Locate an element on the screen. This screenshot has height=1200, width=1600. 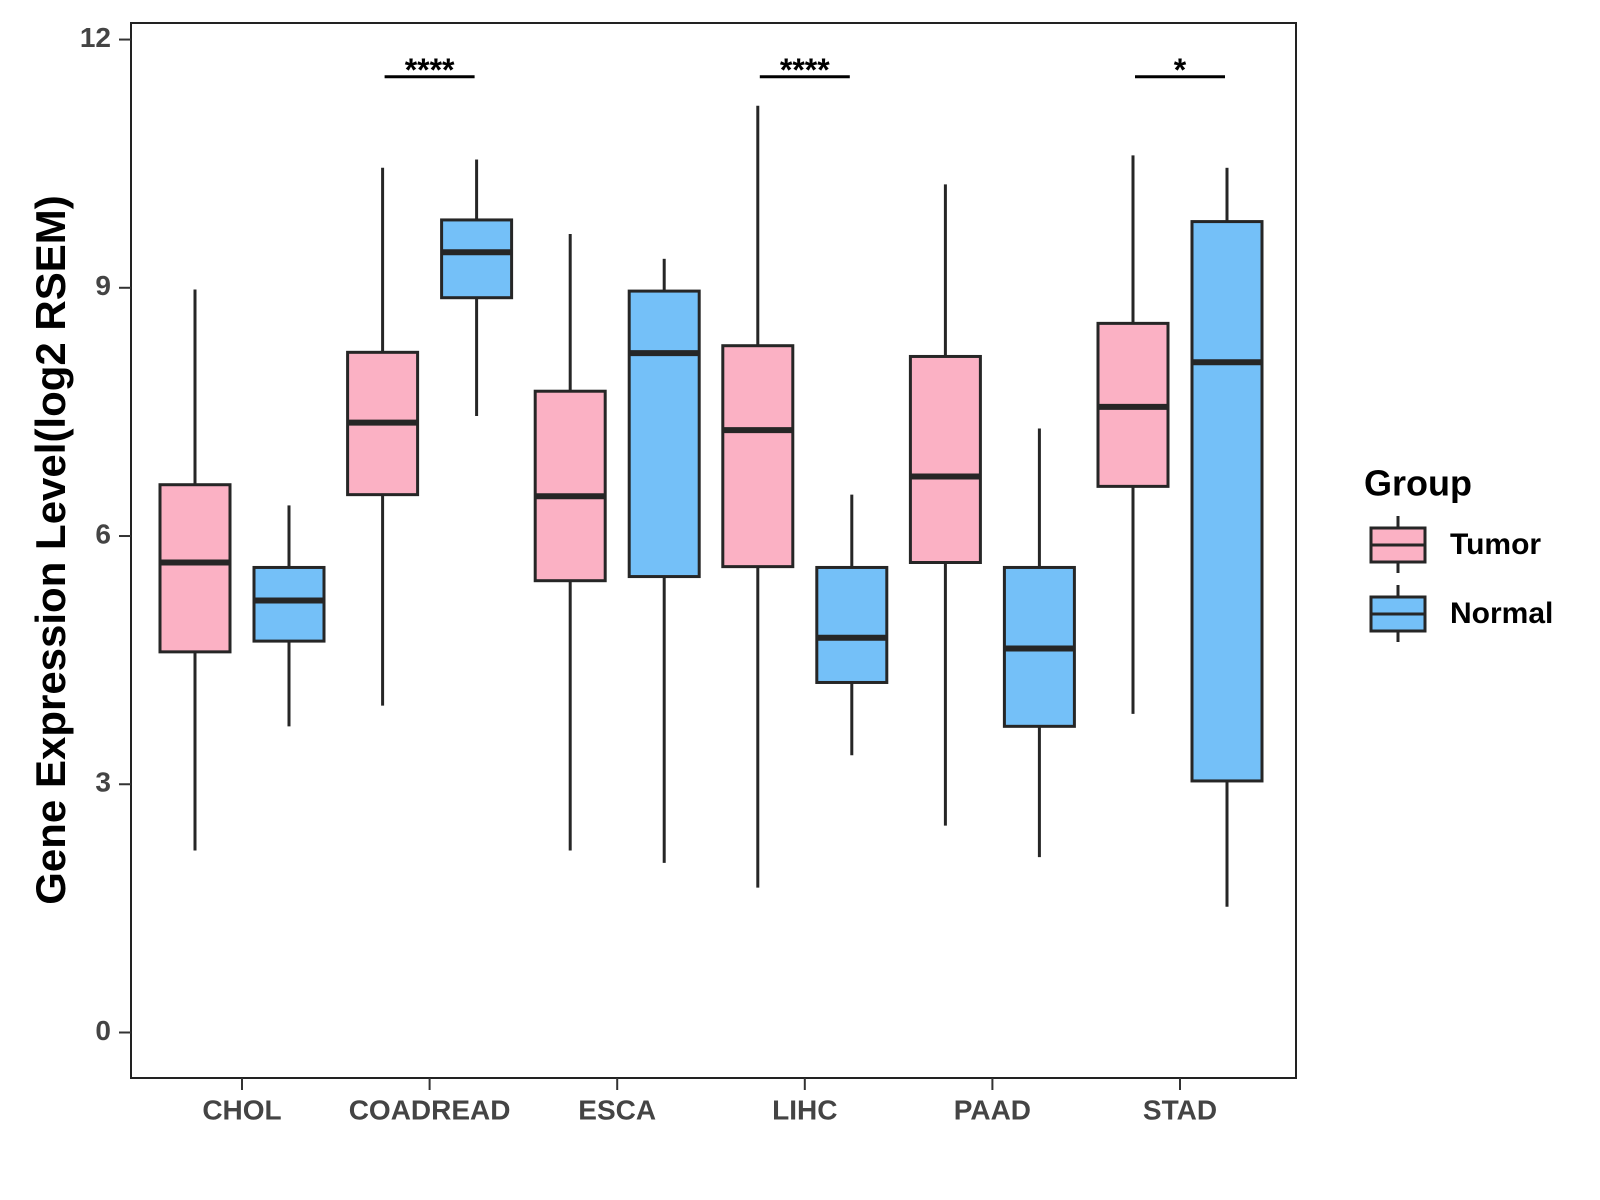
x-tick-label: CHOL is located at coordinates (241, 1109).